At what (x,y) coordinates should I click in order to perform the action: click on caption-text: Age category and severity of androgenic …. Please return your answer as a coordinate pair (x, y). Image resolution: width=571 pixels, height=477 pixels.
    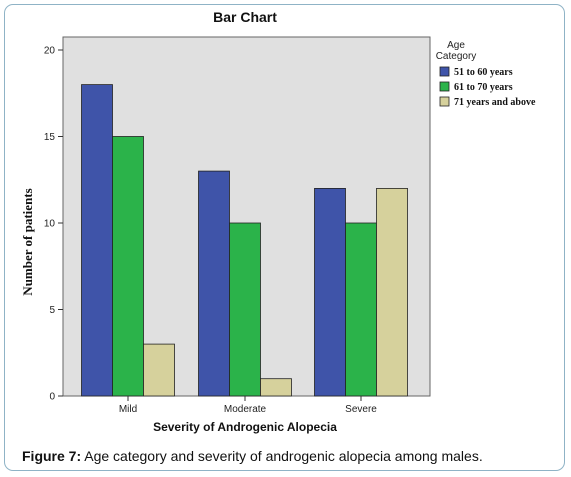
    Looking at the image, I should click on (283, 456).